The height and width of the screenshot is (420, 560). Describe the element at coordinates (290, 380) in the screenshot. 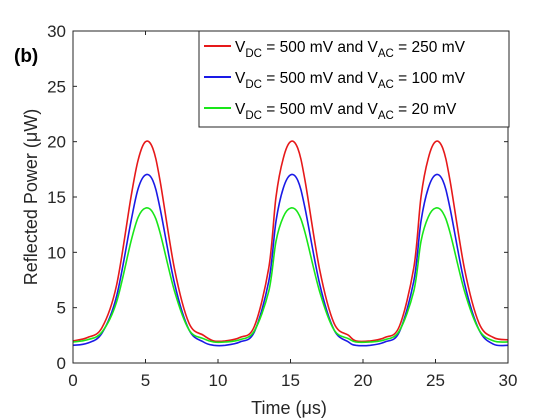

I see `x-tick-label: 15` at that location.